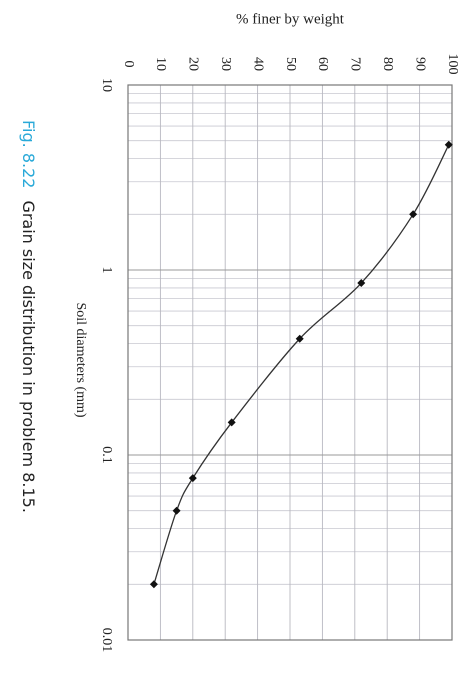  Describe the element at coordinates (257, 64) in the screenshot. I see `y-tick-label: 40` at that location.